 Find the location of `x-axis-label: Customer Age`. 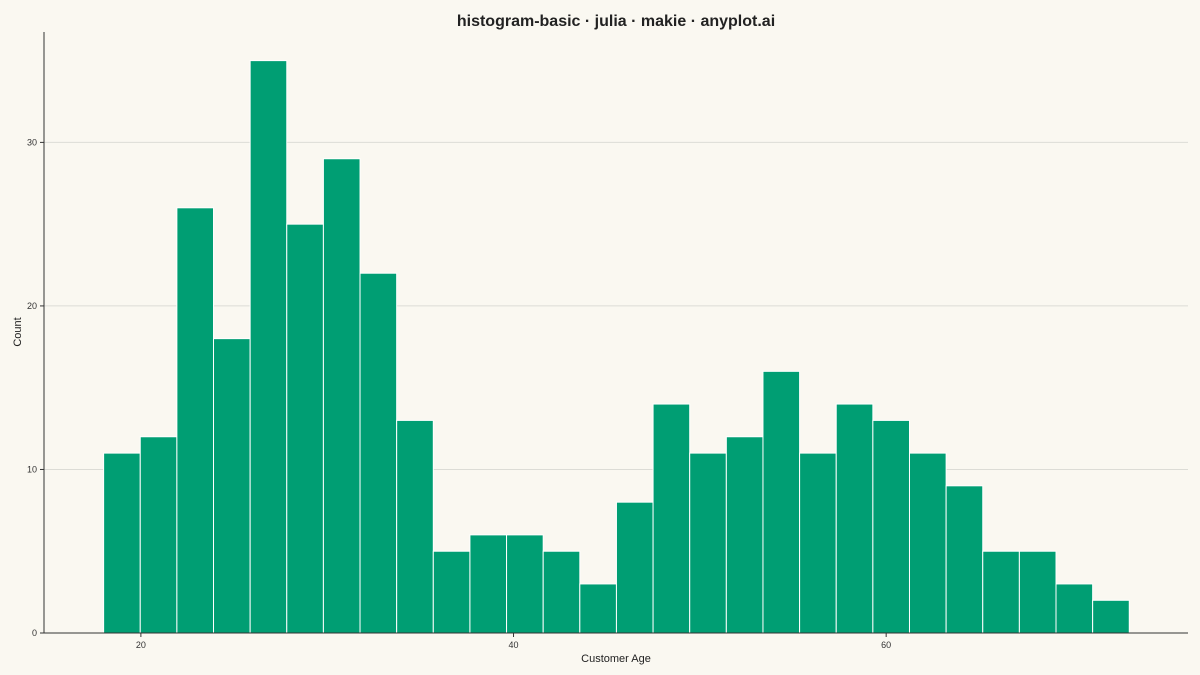

x-axis-label: Customer Age is located at coordinates (616, 659).